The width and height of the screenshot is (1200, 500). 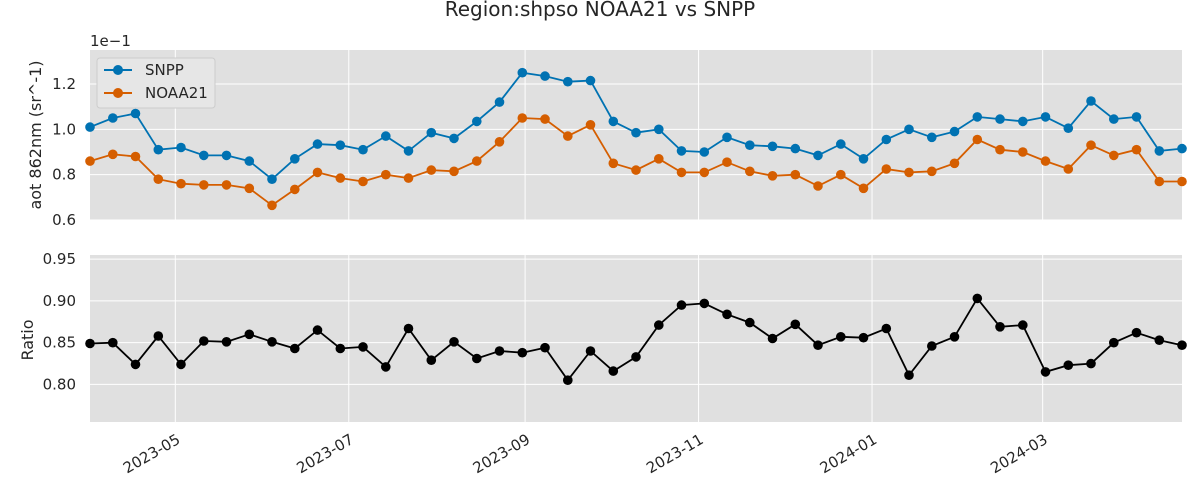 What do you see at coordinates (118, 70) in the screenshot?
I see `legend-marker-snpp` at bounding box center [118, 70].